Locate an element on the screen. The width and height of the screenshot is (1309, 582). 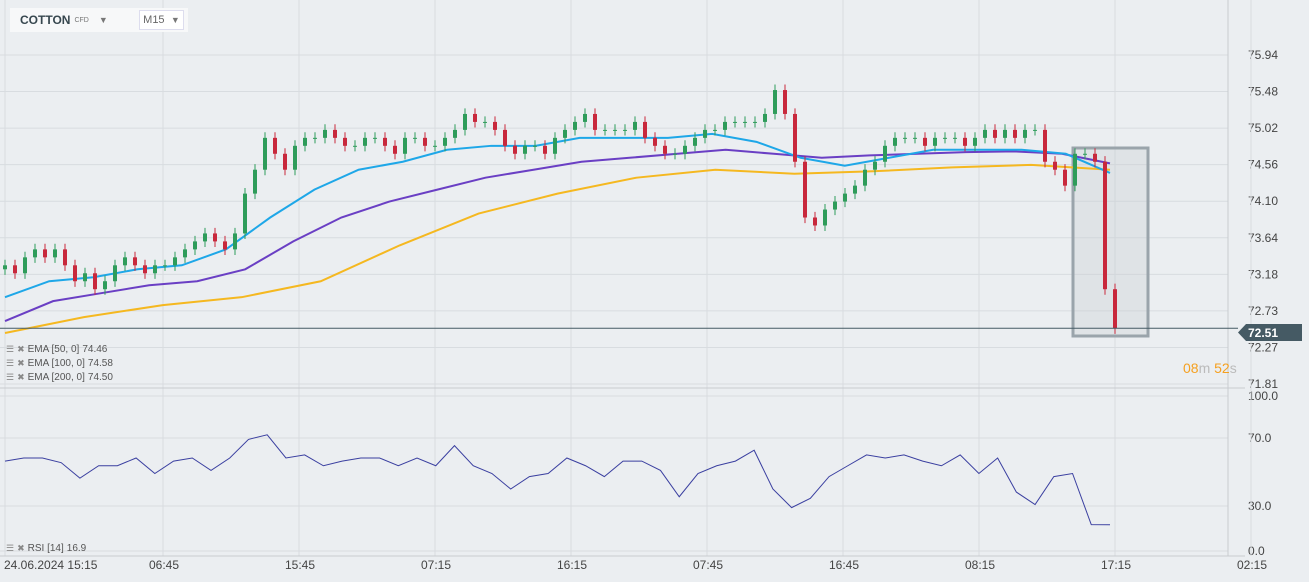
price-tick: 75.94 is located at coordinates (1263, 55).